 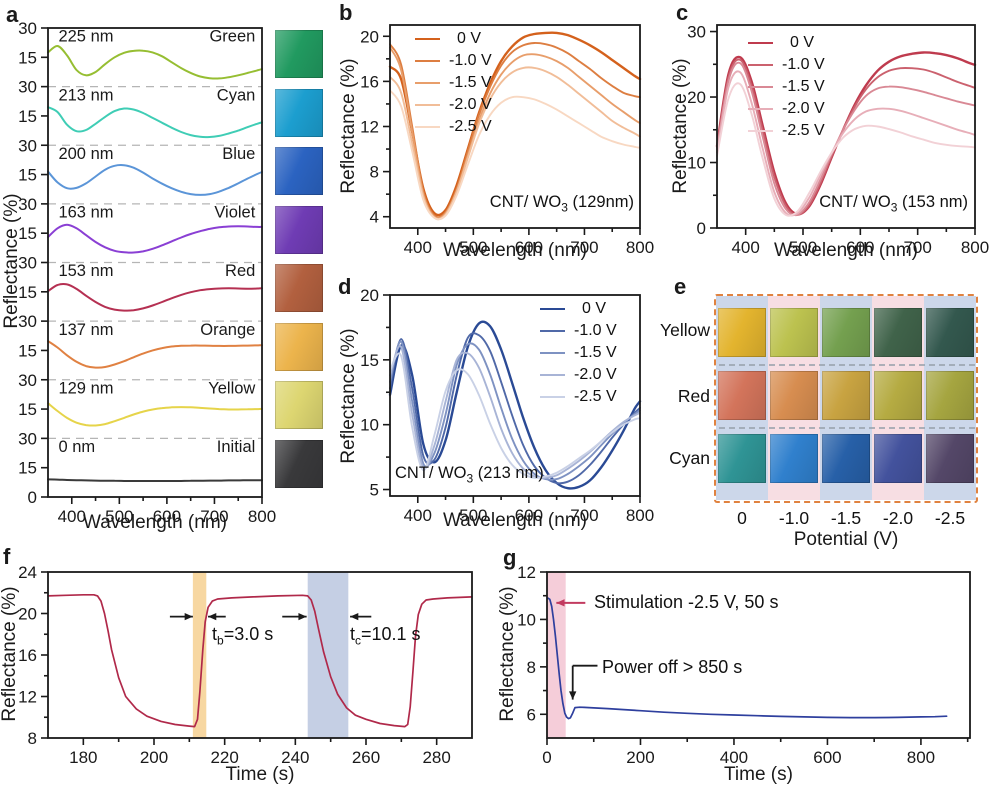 What do you see at coordinates (507, 405) in the screenshot?
I see `voltage-spectra-chart-d: 400 500 600 700 800 5 10 15 20` at bounding box center [507, 405].